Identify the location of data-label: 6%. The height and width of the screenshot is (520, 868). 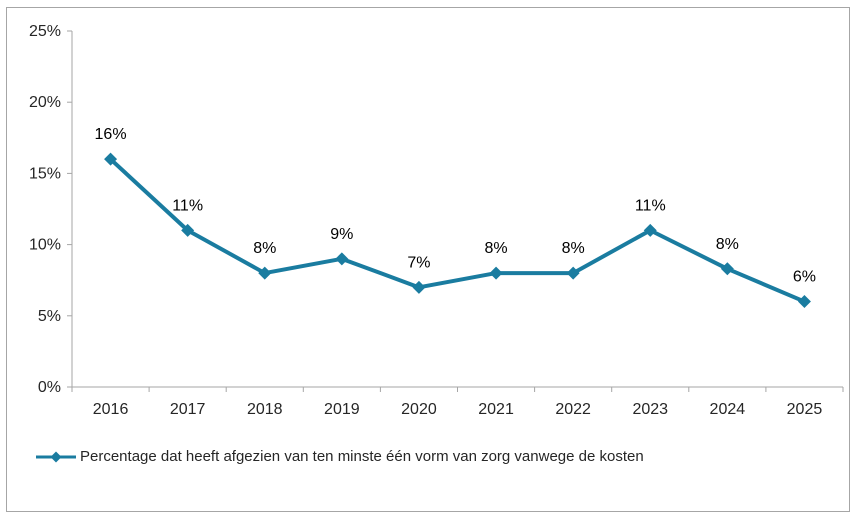
(804, 277).